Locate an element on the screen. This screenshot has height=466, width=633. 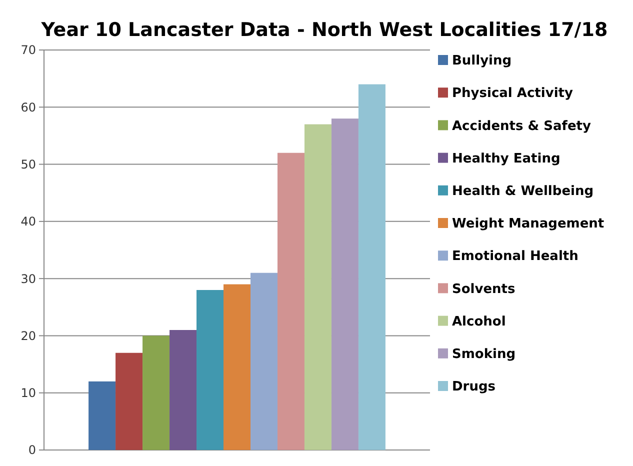
y-tick-label: 40 is located at coordinates (28, 221).